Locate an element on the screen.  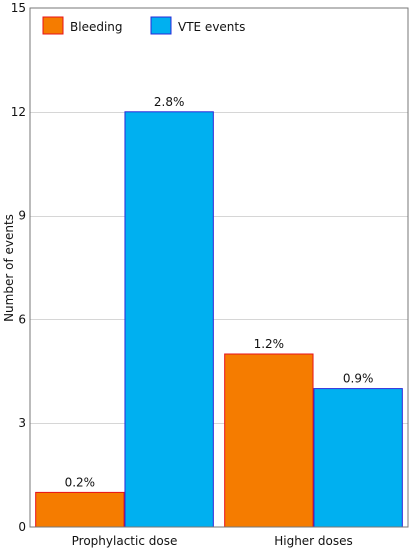
y-tick-label: 12 is located at coordinates (18, 112).